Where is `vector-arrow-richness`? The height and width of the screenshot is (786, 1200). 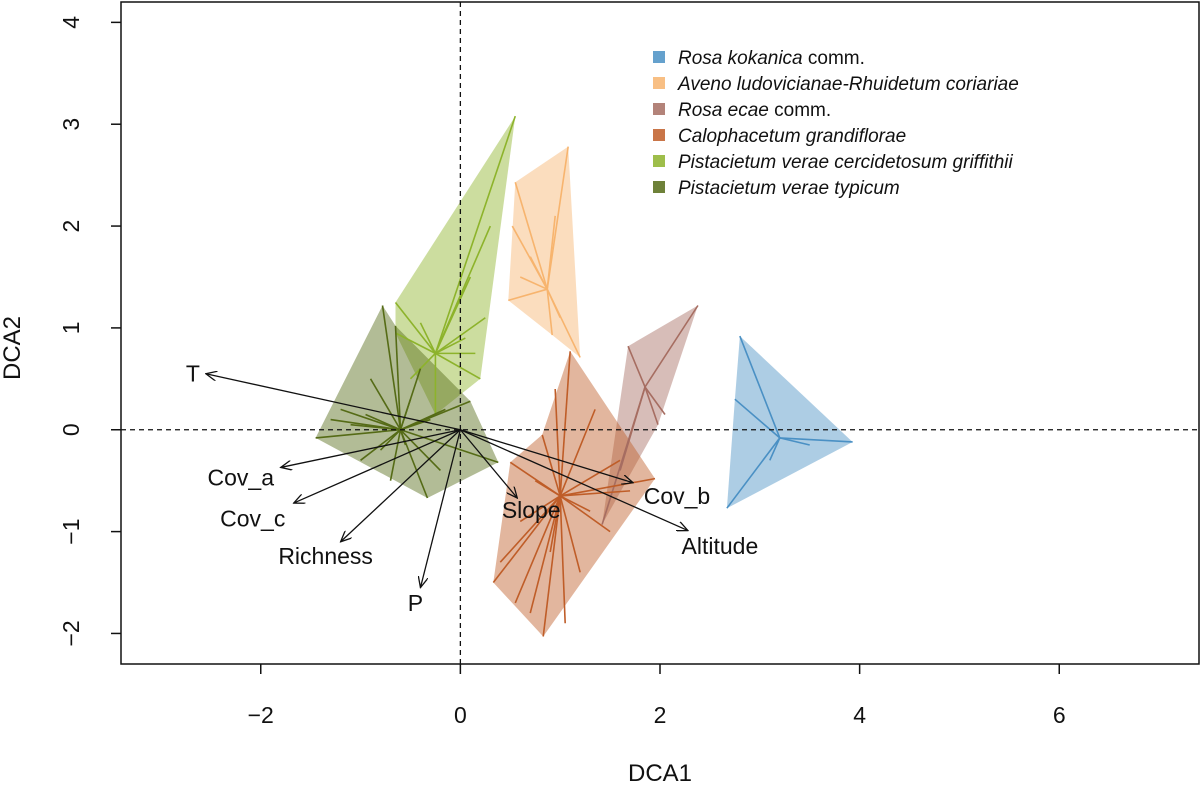 vector-arrow-richness is located at coordinates (401, 485).